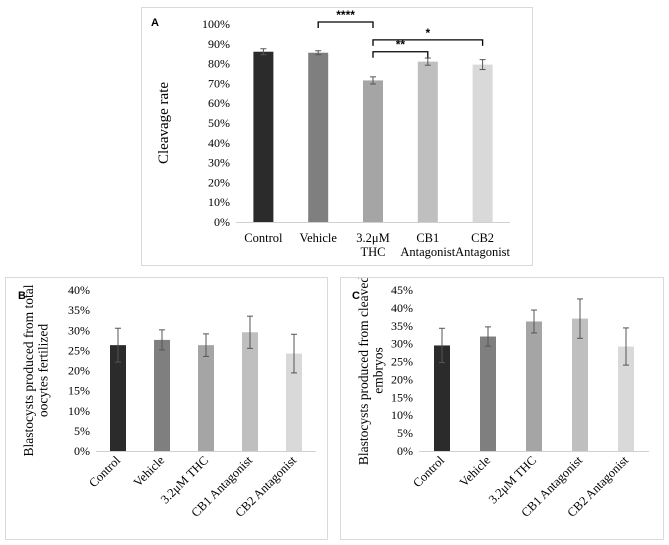 The image size is (669, 545). What do you see at coordinates (219, 163) in the screenshot?
I see `panel-a-ytick: 30%` at bounding box center [219, 163].